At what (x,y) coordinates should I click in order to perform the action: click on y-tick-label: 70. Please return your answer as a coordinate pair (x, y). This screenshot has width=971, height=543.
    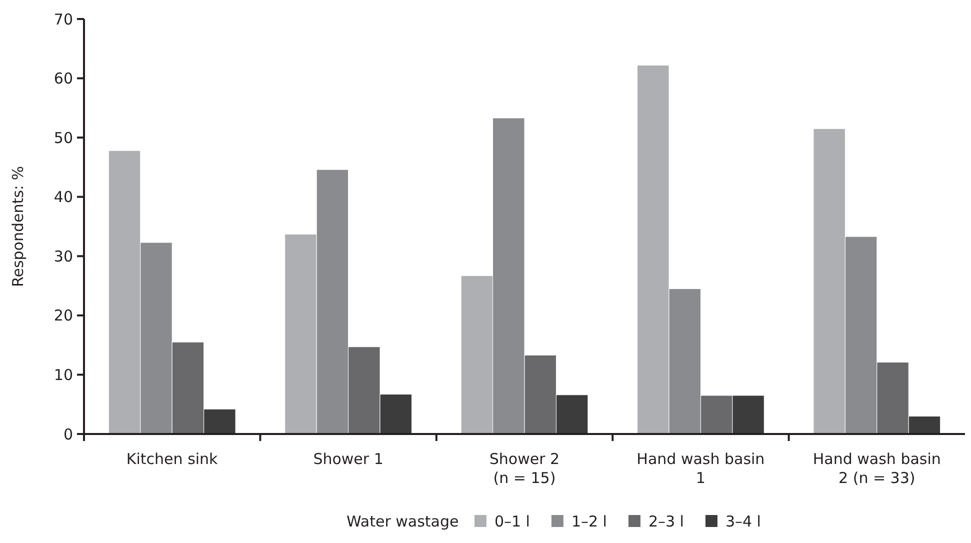
    Looking at the image, I should click on (63, 19).